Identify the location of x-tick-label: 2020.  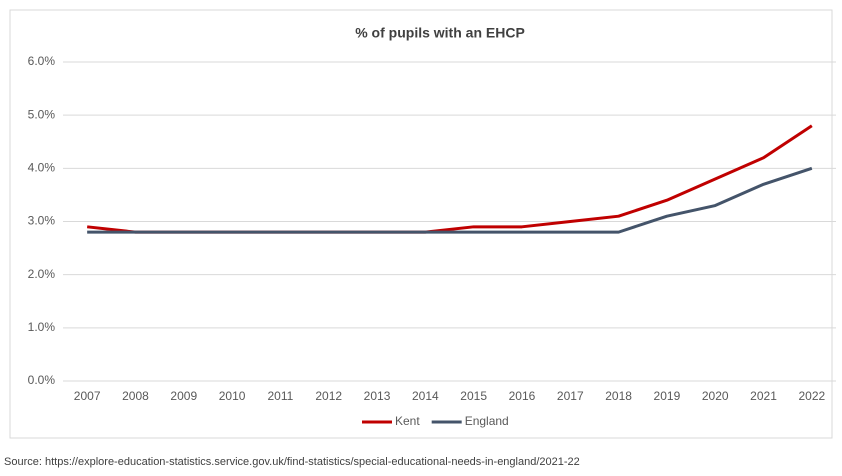
(715, 396).